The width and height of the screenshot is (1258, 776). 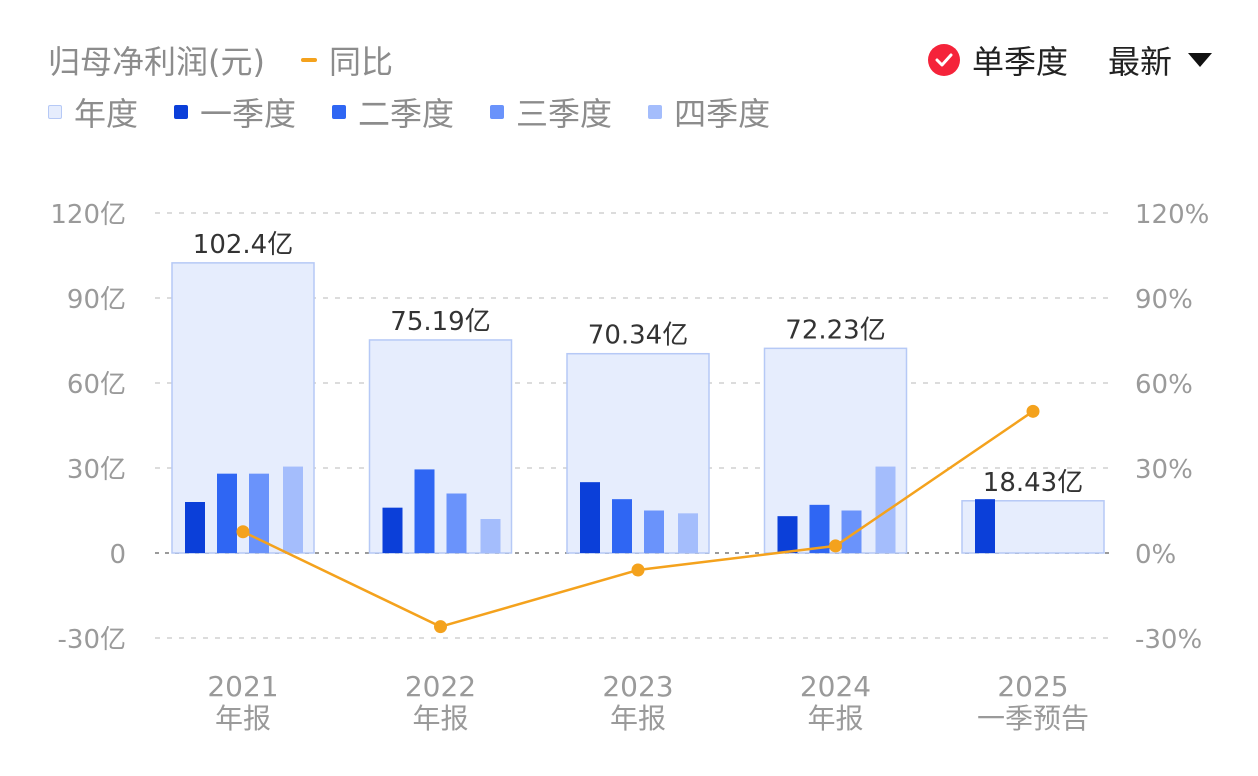 I want to click on left-axis-tick-label: 90亿, so click(x=96, y=300).